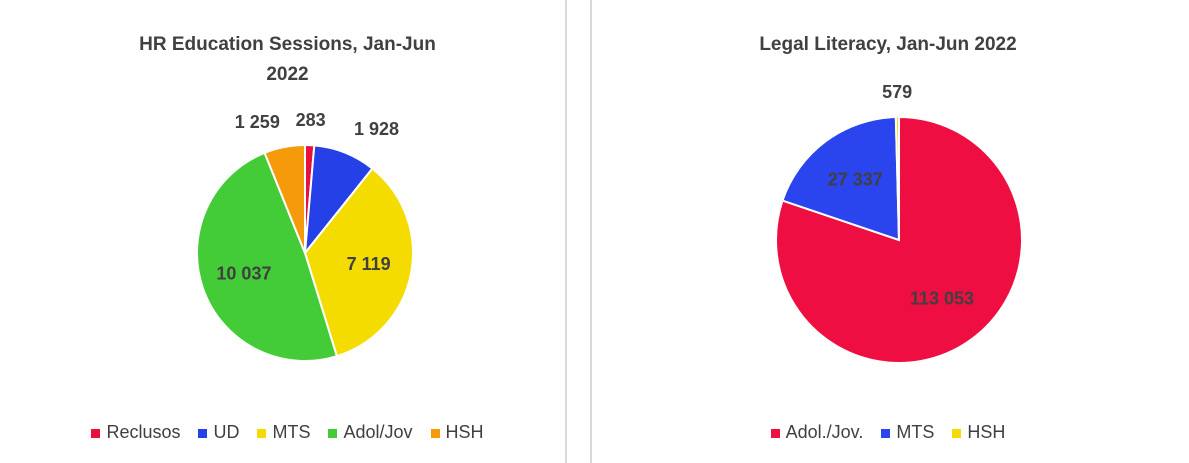  What do you see at coordinates (897, 92) in the screenshot?
I see `data-label: 579` at bounding box center [897, 92].